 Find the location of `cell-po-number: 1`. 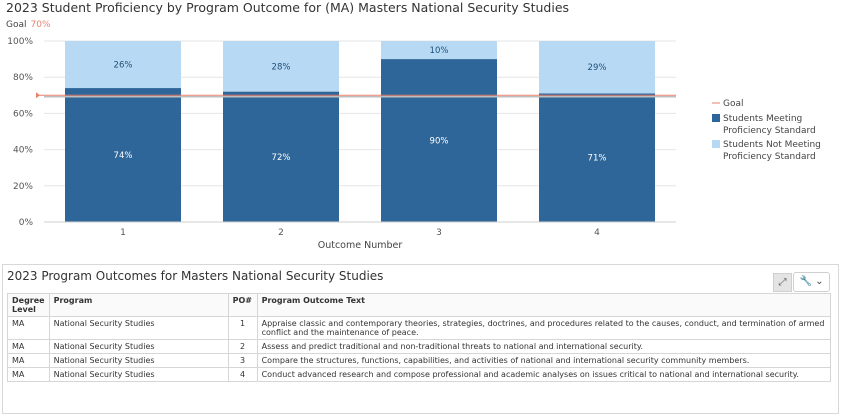

cell-po-number: 1 is located at coordinates (242, 328).